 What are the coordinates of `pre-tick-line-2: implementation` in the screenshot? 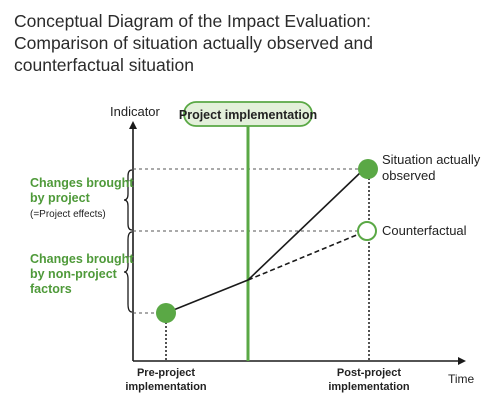 It's located at (166, 387).